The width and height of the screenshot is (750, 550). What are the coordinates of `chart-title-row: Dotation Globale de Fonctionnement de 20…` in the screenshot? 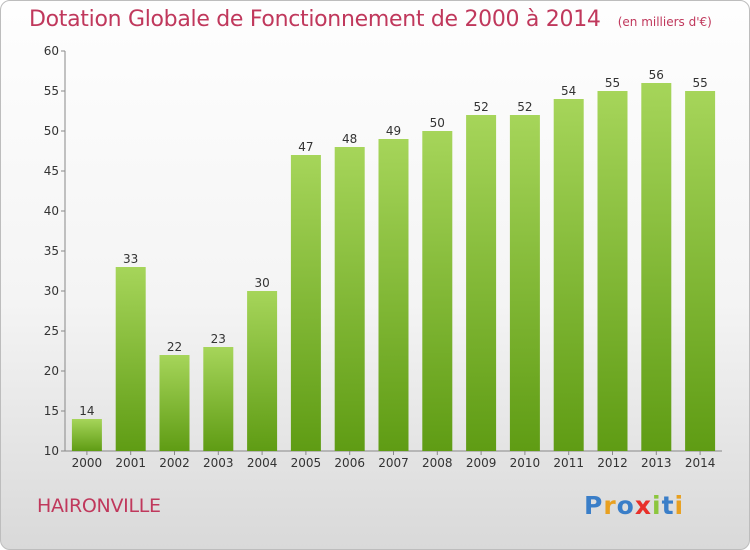 It's located at (370, 19).